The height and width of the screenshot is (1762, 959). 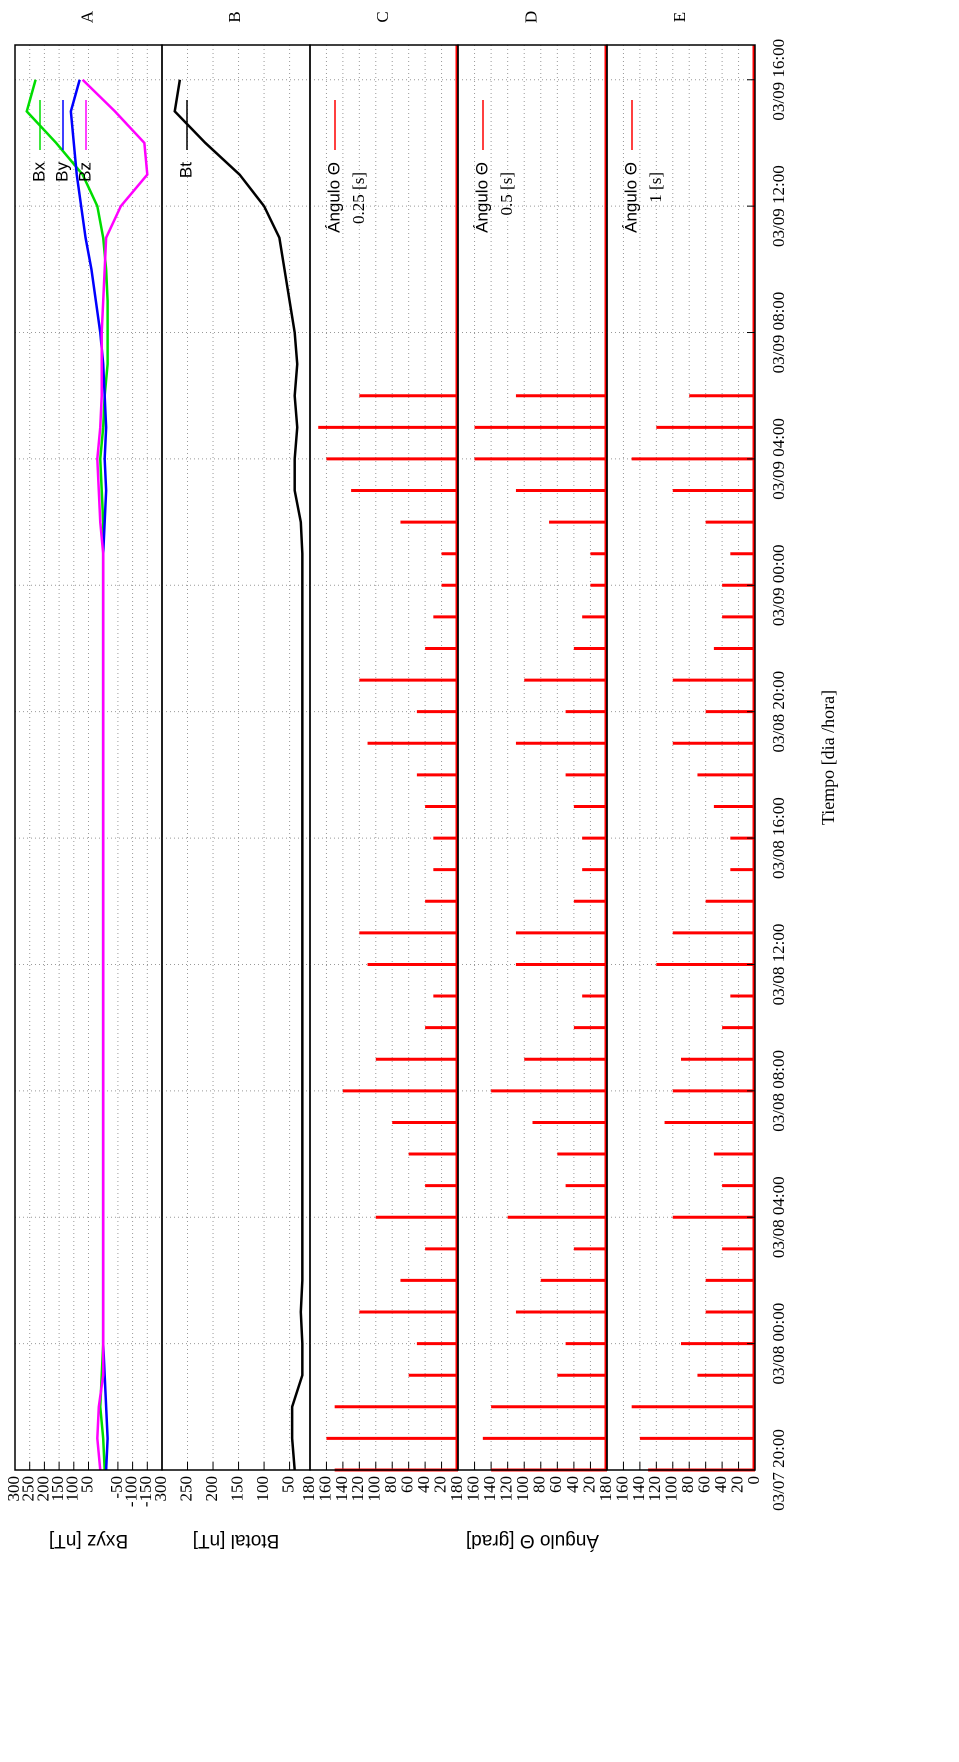 What do you see at coordinates (506, 193) in the screenshot?
I see `legend-note: 0.5 [s]` at bounding box center [506, 193].